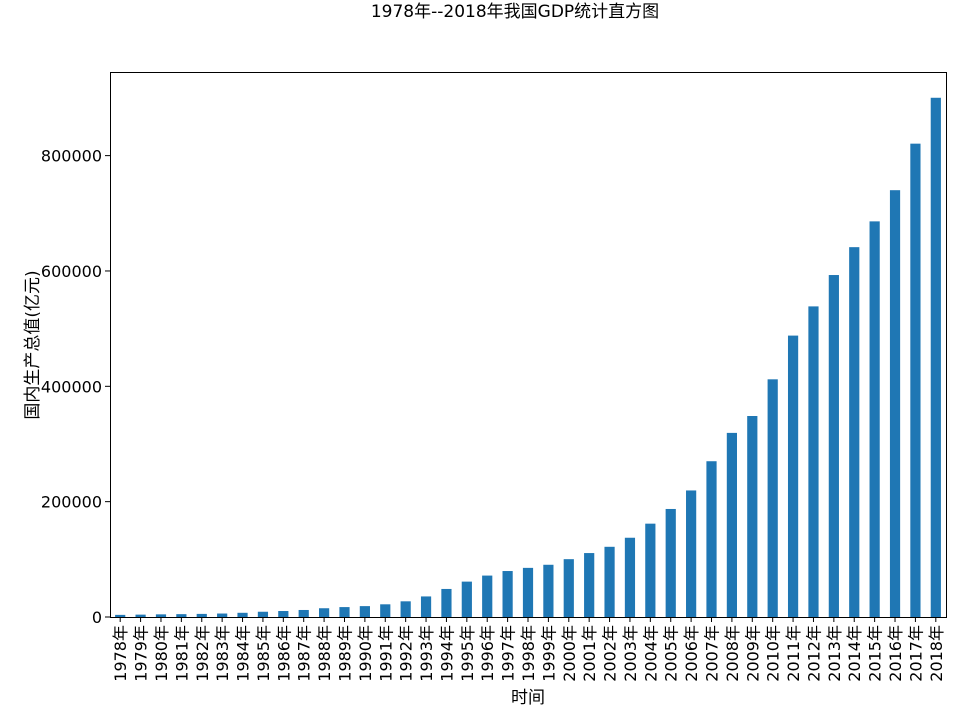 The image size is (966, 716). I want to click on bar-1995年, so click(466, 599).